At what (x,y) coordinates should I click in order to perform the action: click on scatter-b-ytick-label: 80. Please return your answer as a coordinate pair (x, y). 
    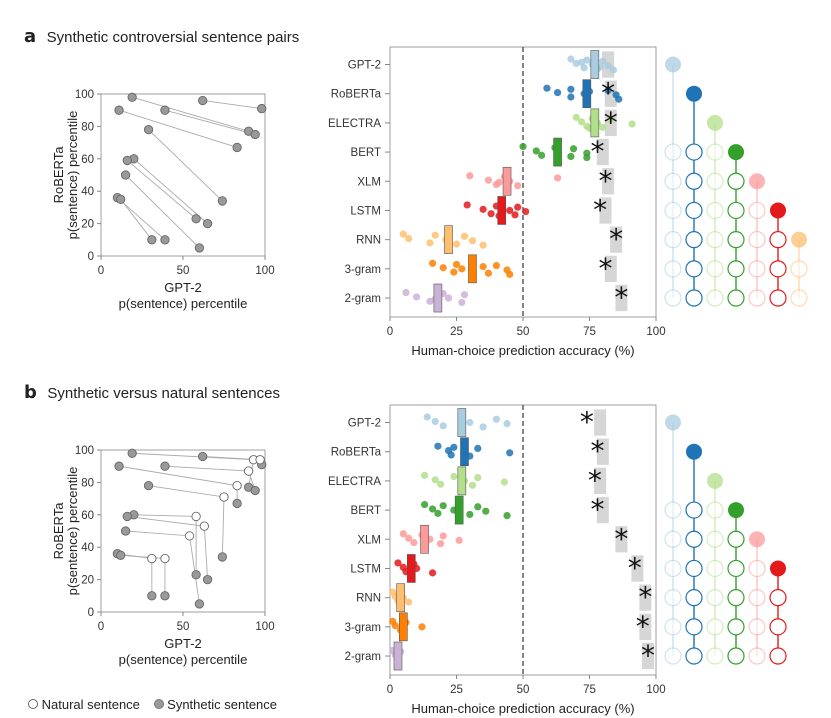
    Looking at the image, I should click on (87, 483).